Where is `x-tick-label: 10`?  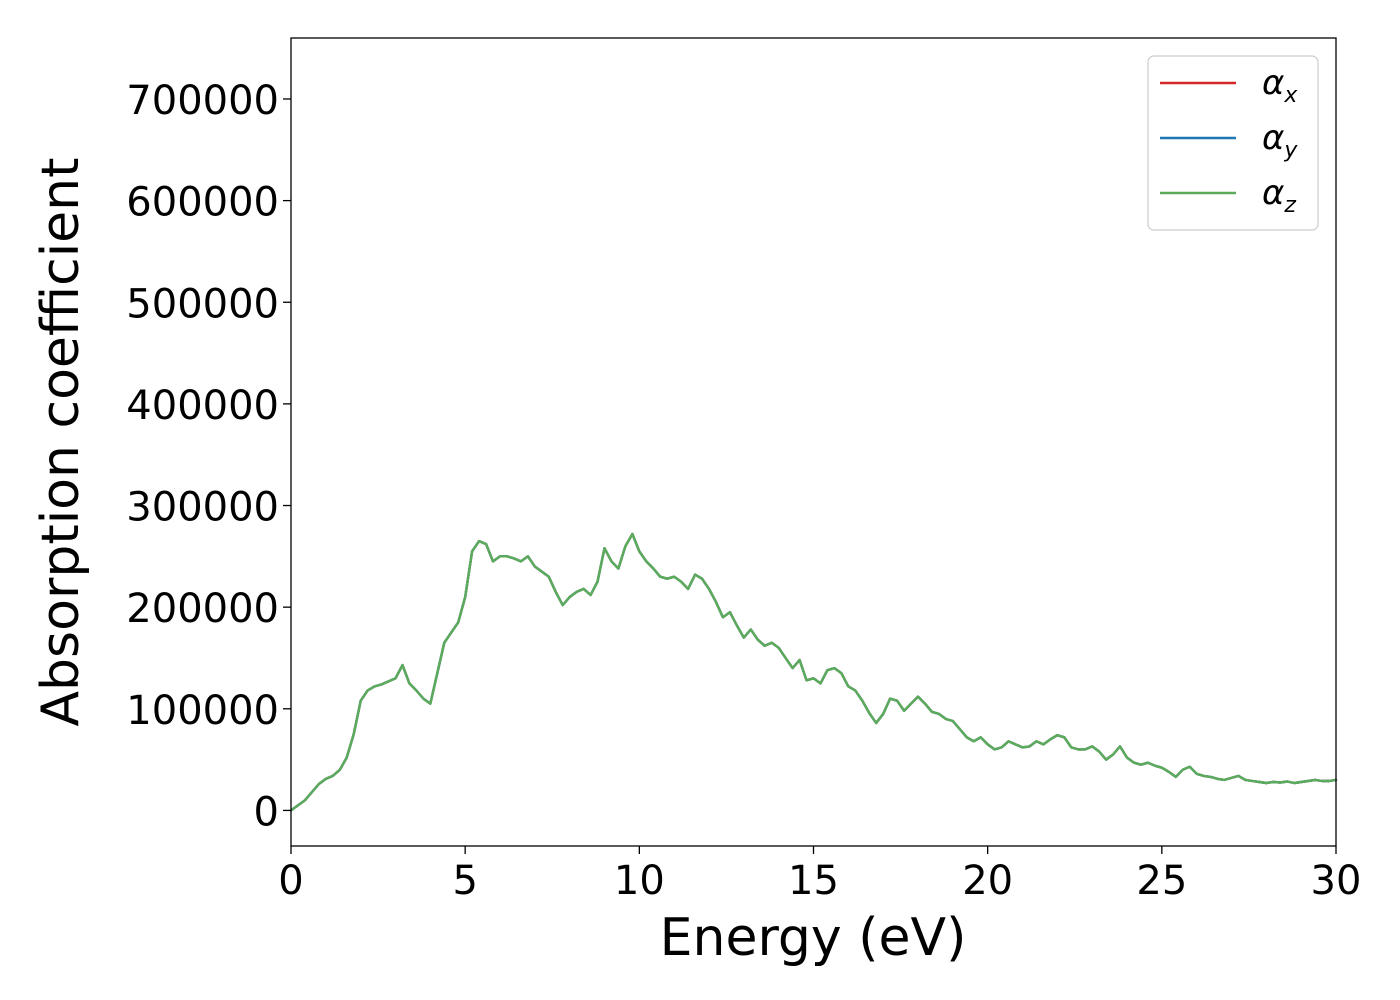
x-tick-label: 10 is located at coordinates (639, 881).